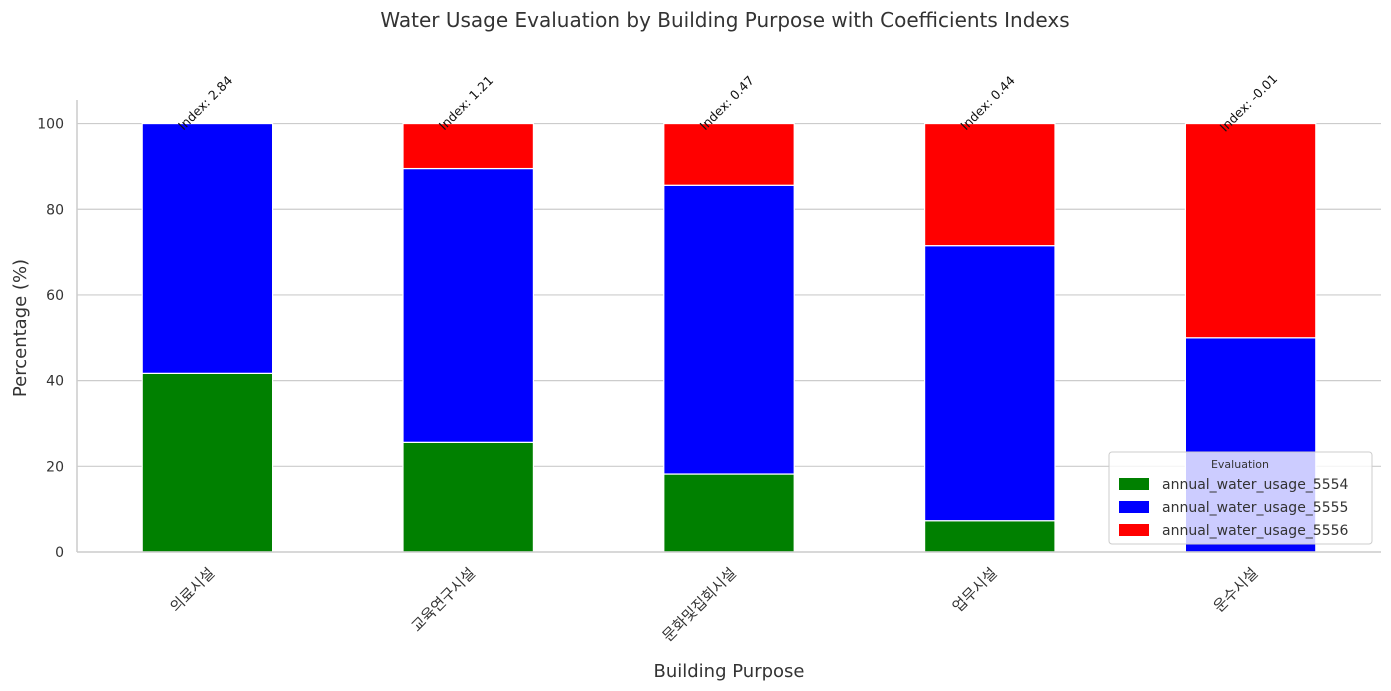 The height and width of the screenshot is (691, 1391). What do you see at coordinates (20, 328) in the screenshot?
I see `y-axis-label: Percentage (%)` at bounding box center [20, 328].